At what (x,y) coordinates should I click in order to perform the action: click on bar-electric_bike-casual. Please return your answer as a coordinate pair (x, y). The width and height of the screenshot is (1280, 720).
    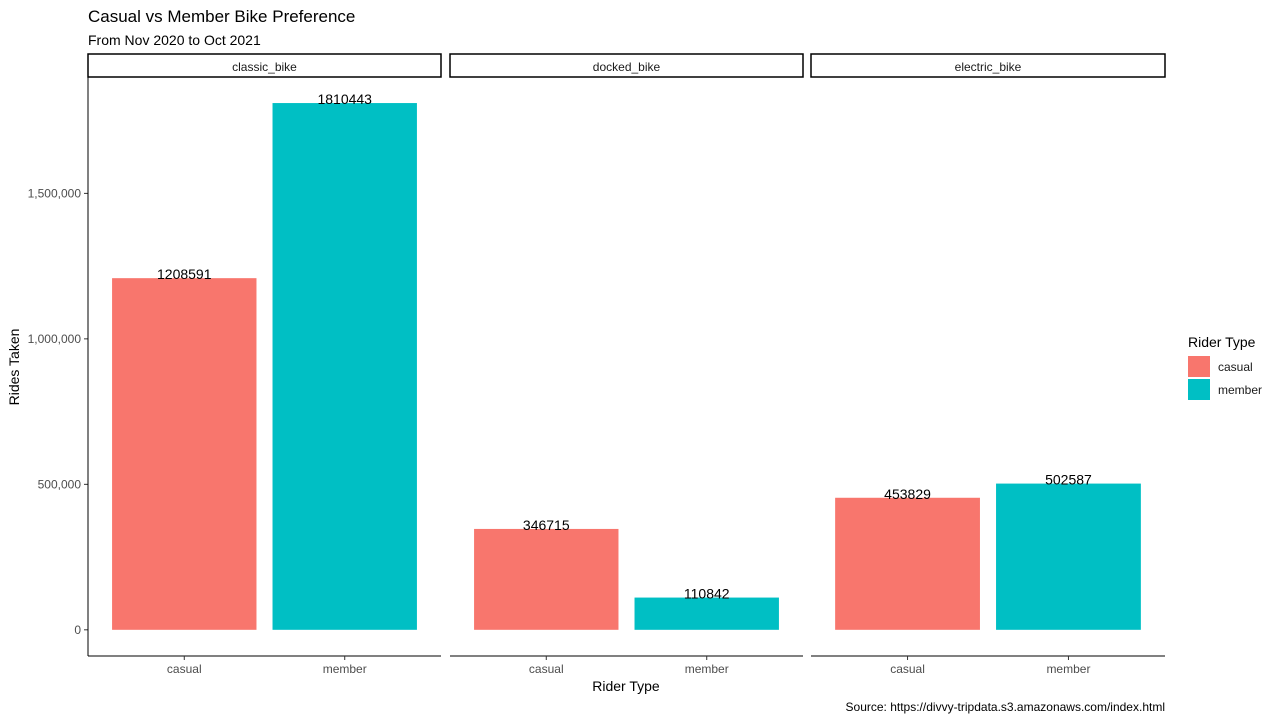
    Looking at the image, I should click on (907, 563).